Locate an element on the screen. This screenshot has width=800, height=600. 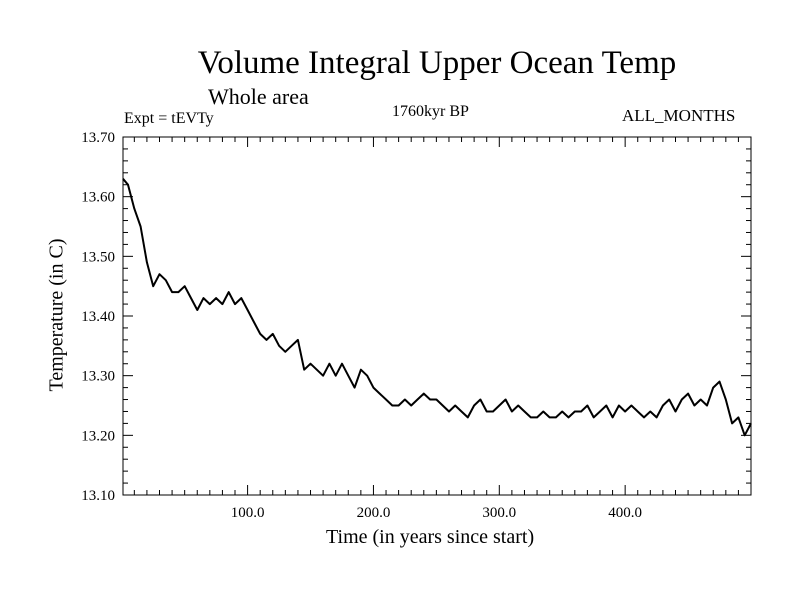
months-label: ALL_MONTHS is located at coordinates (679, 115).